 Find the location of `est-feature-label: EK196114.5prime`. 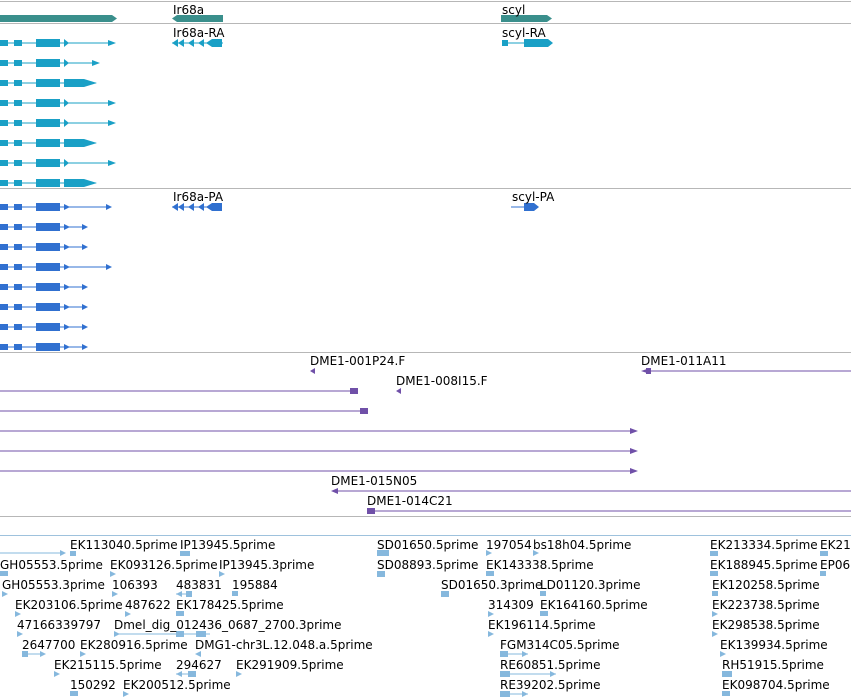

est-feature-label: EK196114.5prime is located at coordinates (542, 625).